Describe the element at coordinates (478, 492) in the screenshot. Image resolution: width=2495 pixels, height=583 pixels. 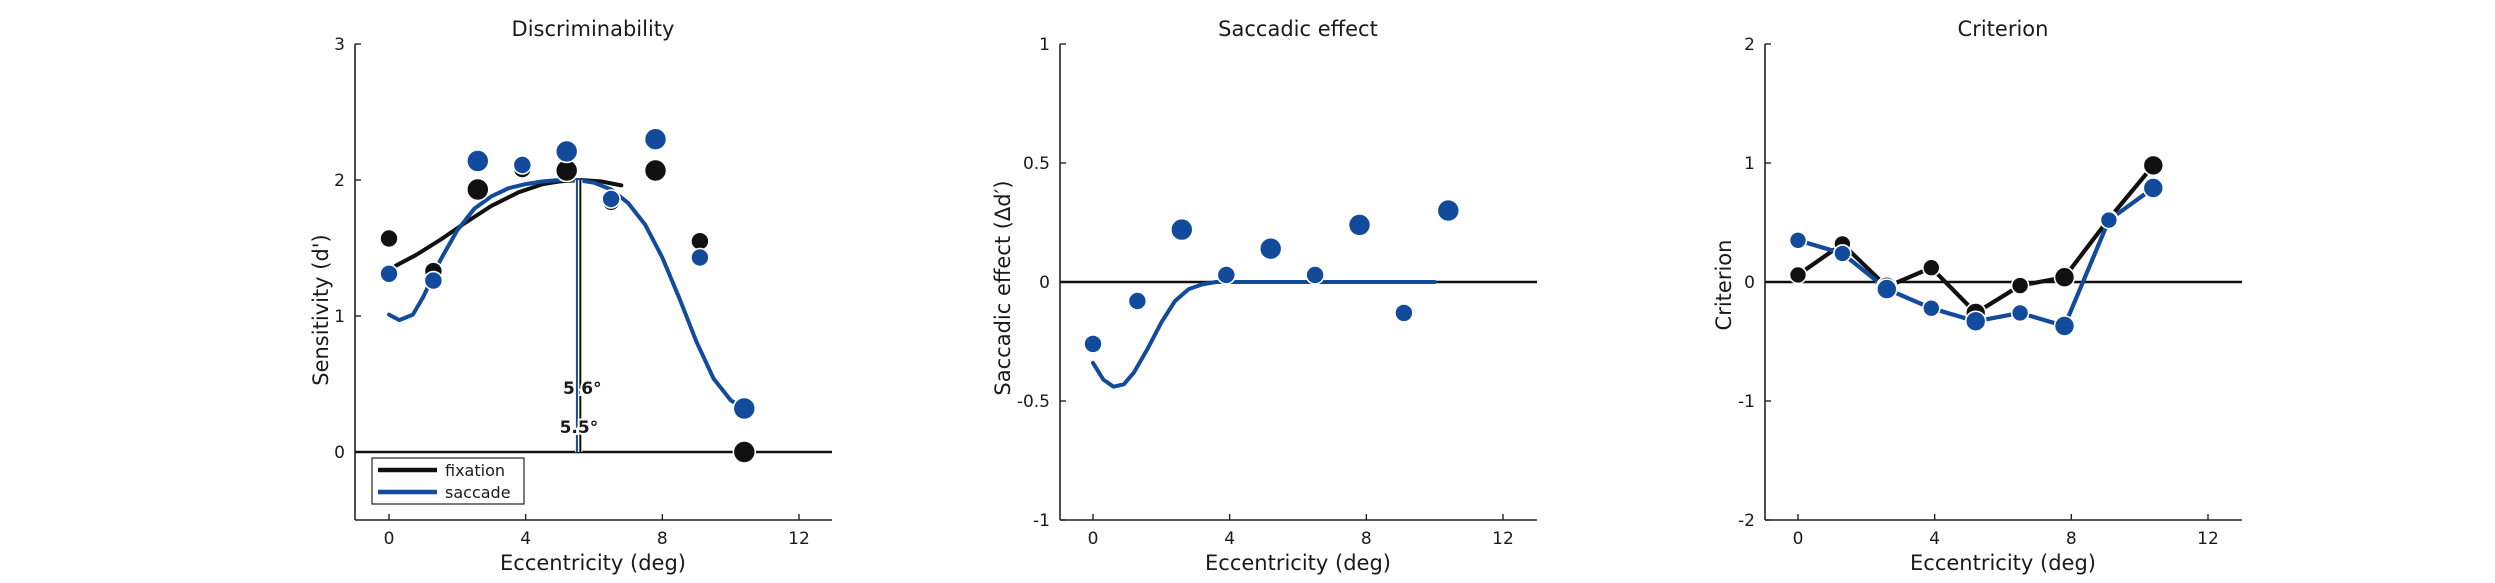
I see `legend-label-saccade: saccade` at that location.